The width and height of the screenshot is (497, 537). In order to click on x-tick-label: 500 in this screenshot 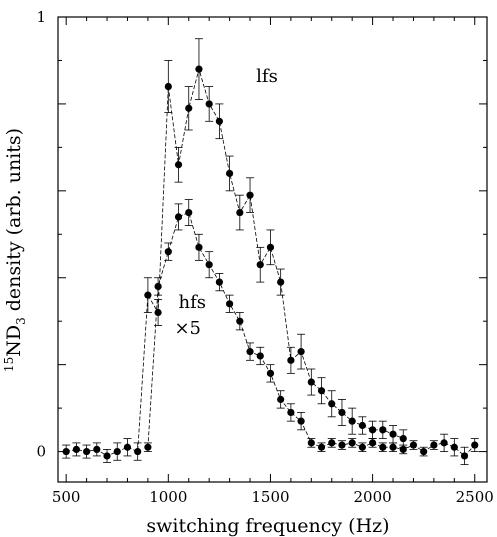, I will do `click(66, 497)`.